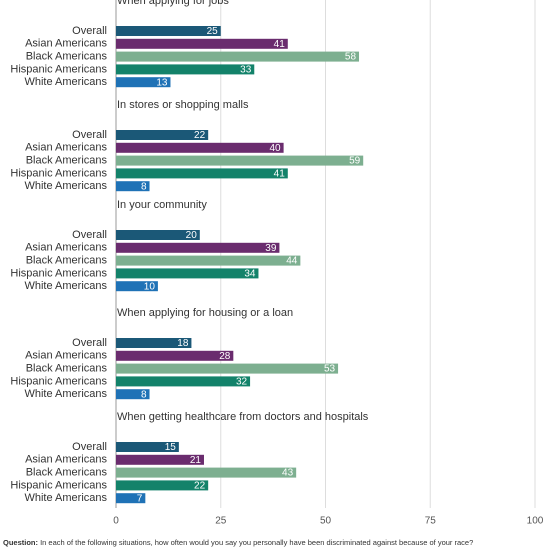 The height and width of the screenshot is (555, 550). Describe the element at coordinates (183, 105) in the screenshot. I see `panel-title: In stores or shopping malls` at that location.